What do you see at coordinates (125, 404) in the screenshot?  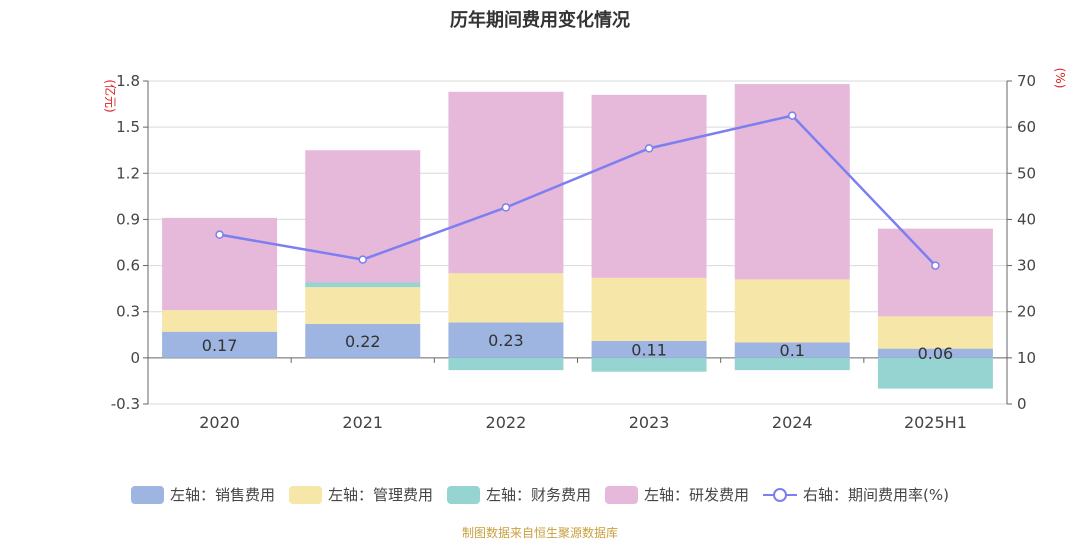 I see `left-tick-label: -0.3` at bounding box center [125, 404].